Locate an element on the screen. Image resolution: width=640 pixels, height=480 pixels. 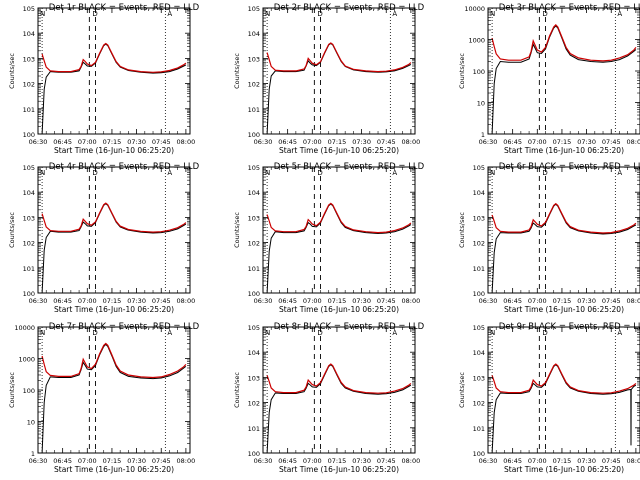
y-tick-label: 10000 is located at coordinates (24, 328).